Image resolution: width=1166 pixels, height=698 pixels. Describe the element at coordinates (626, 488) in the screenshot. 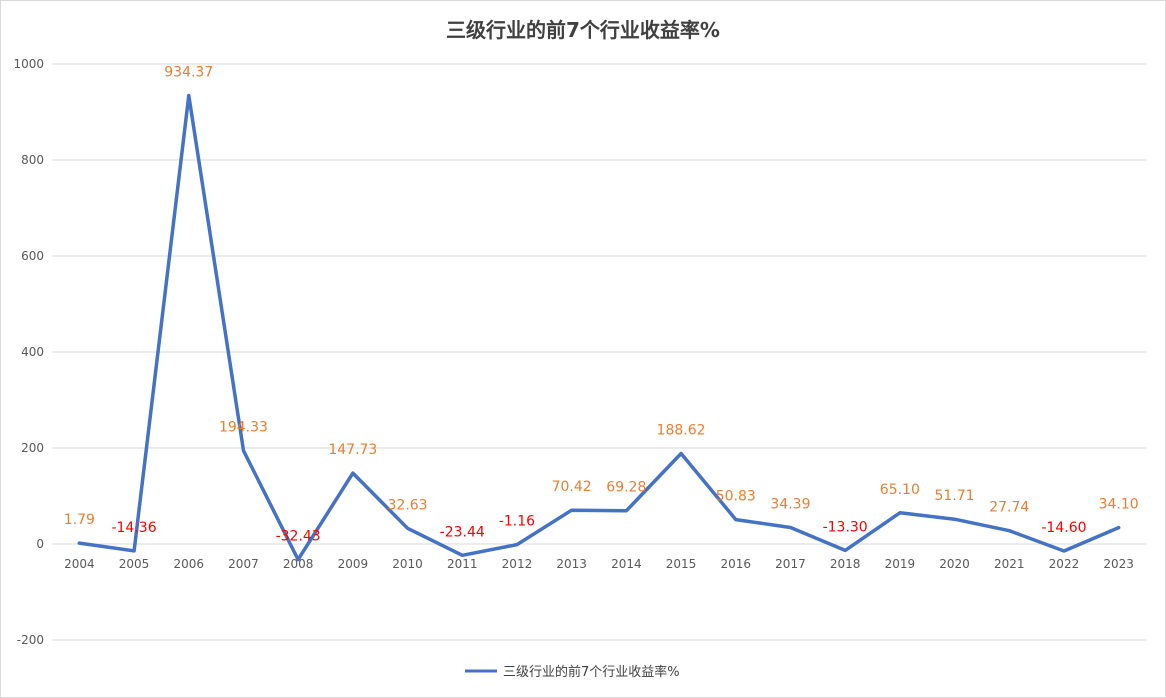

I see `data-label: 69.28` at that location.